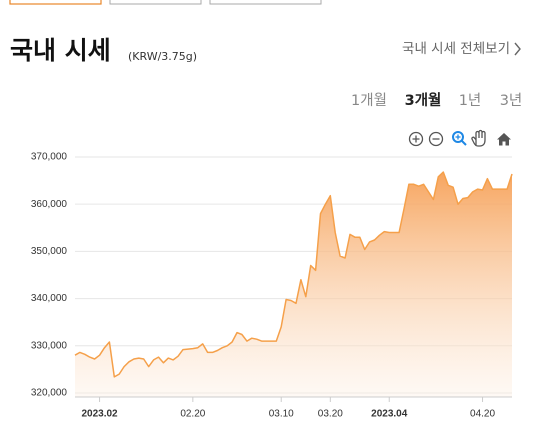 The height and width of the screenshot is (432, 541). Describe the element at coordinates (369, 100) in the screenshot. I see `period-button: 1개월` at that location.